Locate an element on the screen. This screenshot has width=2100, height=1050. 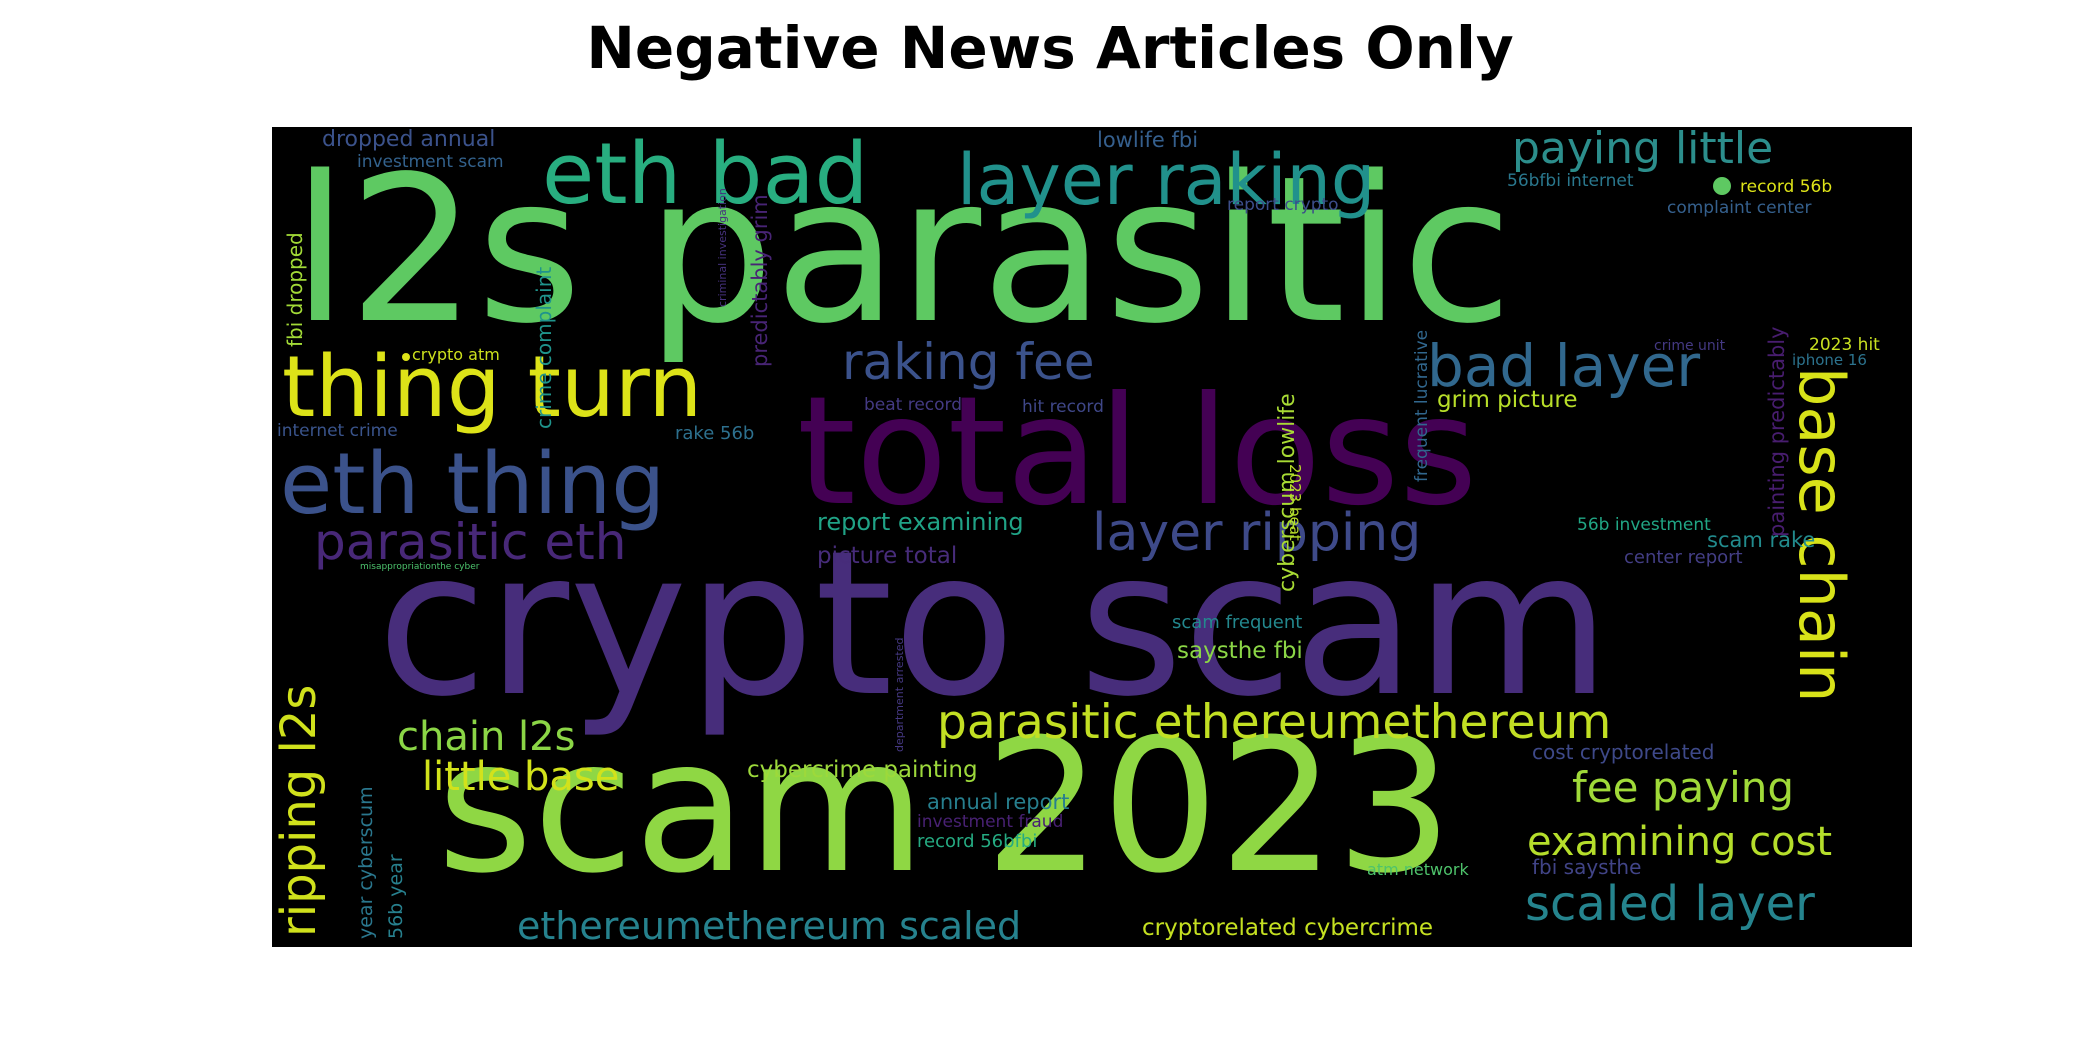
word-cloud-term: lowlife fbi is located at coordinates (1148, 140).